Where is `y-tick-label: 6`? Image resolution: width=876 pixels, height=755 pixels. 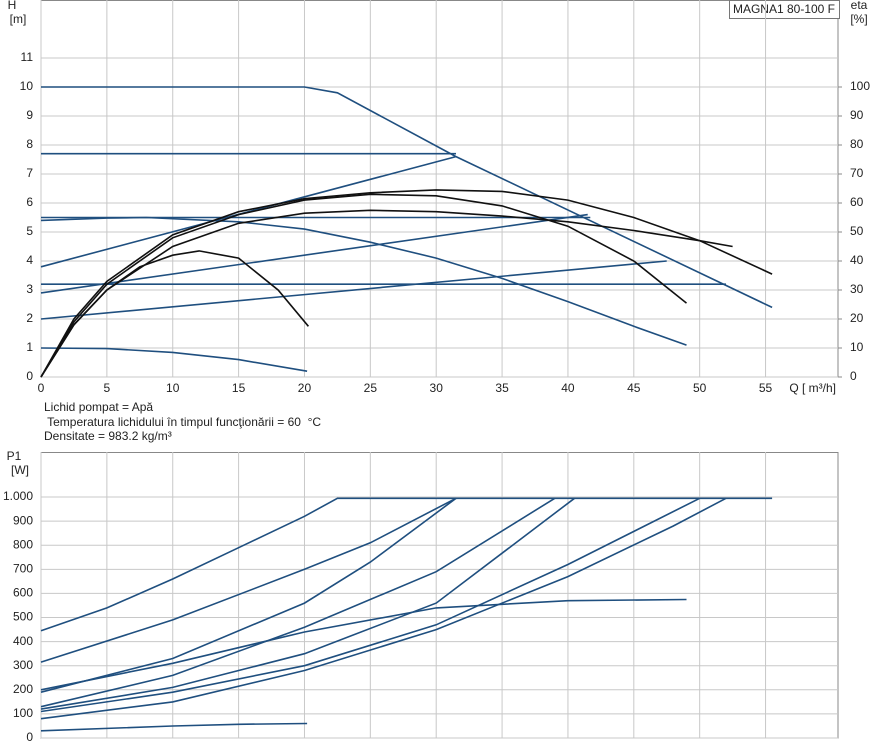
y-tick-label: 6 is located at coordinates (29, 202).